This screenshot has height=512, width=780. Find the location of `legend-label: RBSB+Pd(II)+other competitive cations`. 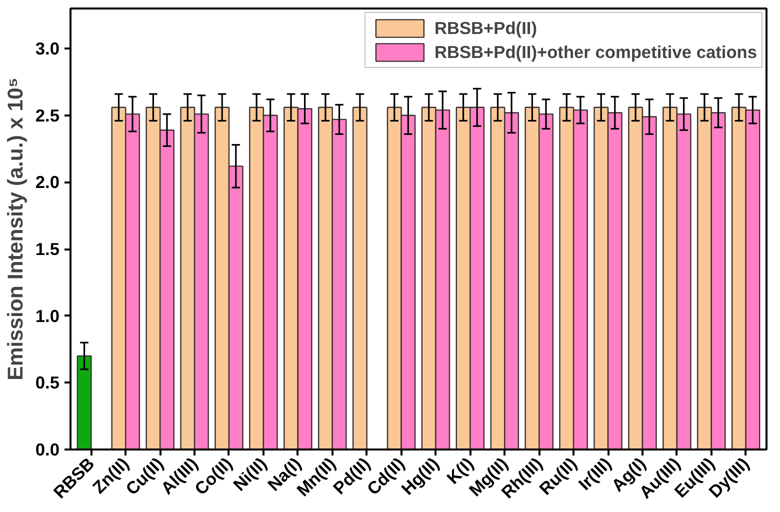

legend-label: RBSB+Pd(II)+other competitive cations is located at coordinates (595, 52).